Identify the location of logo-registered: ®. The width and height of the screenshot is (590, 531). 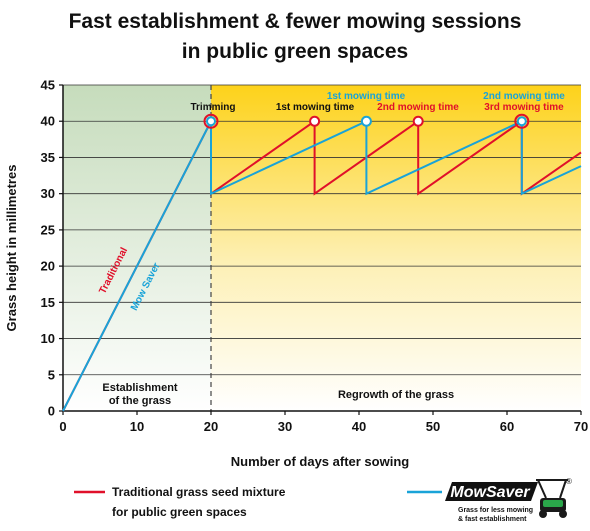
(569, 481).